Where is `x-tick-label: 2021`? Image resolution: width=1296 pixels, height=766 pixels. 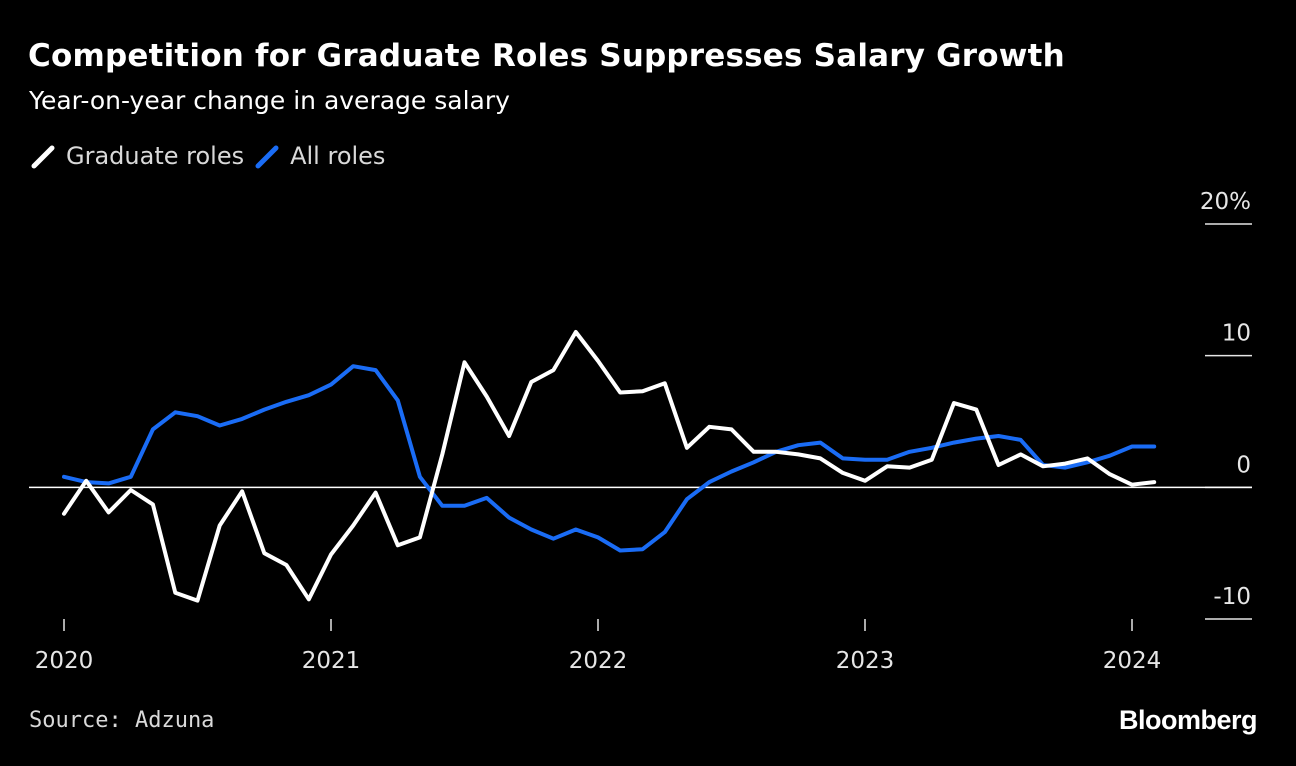
x-tick-label: 2021 is located at coordinates (331, 661).